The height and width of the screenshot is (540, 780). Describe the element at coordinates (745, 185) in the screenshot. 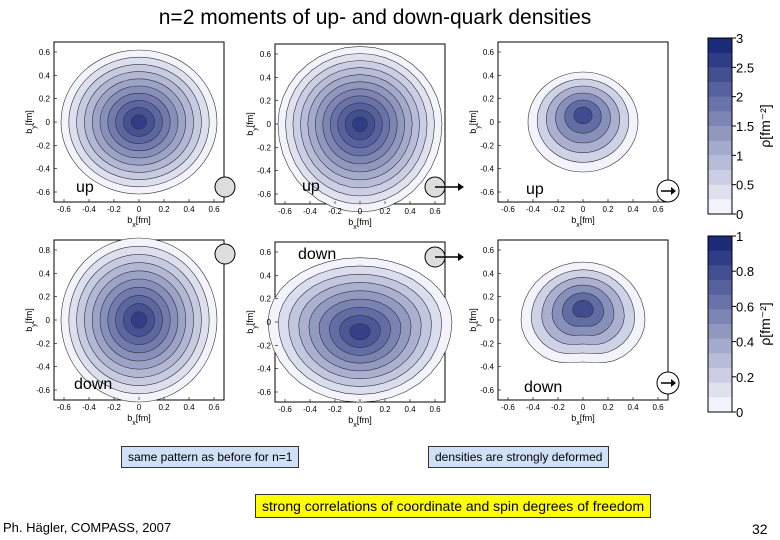

I see `colorbar-tick-label: 0.5` at that location.